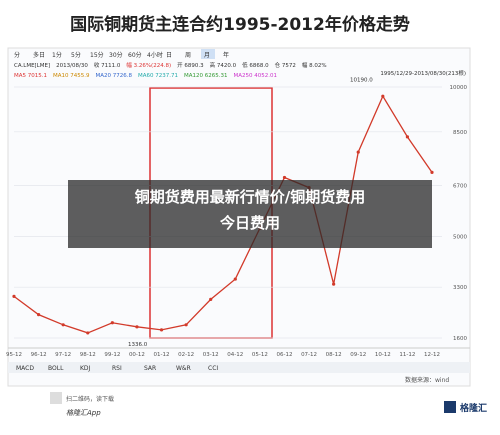  I want to click on toolbar-item: 日, so click(169, 55).